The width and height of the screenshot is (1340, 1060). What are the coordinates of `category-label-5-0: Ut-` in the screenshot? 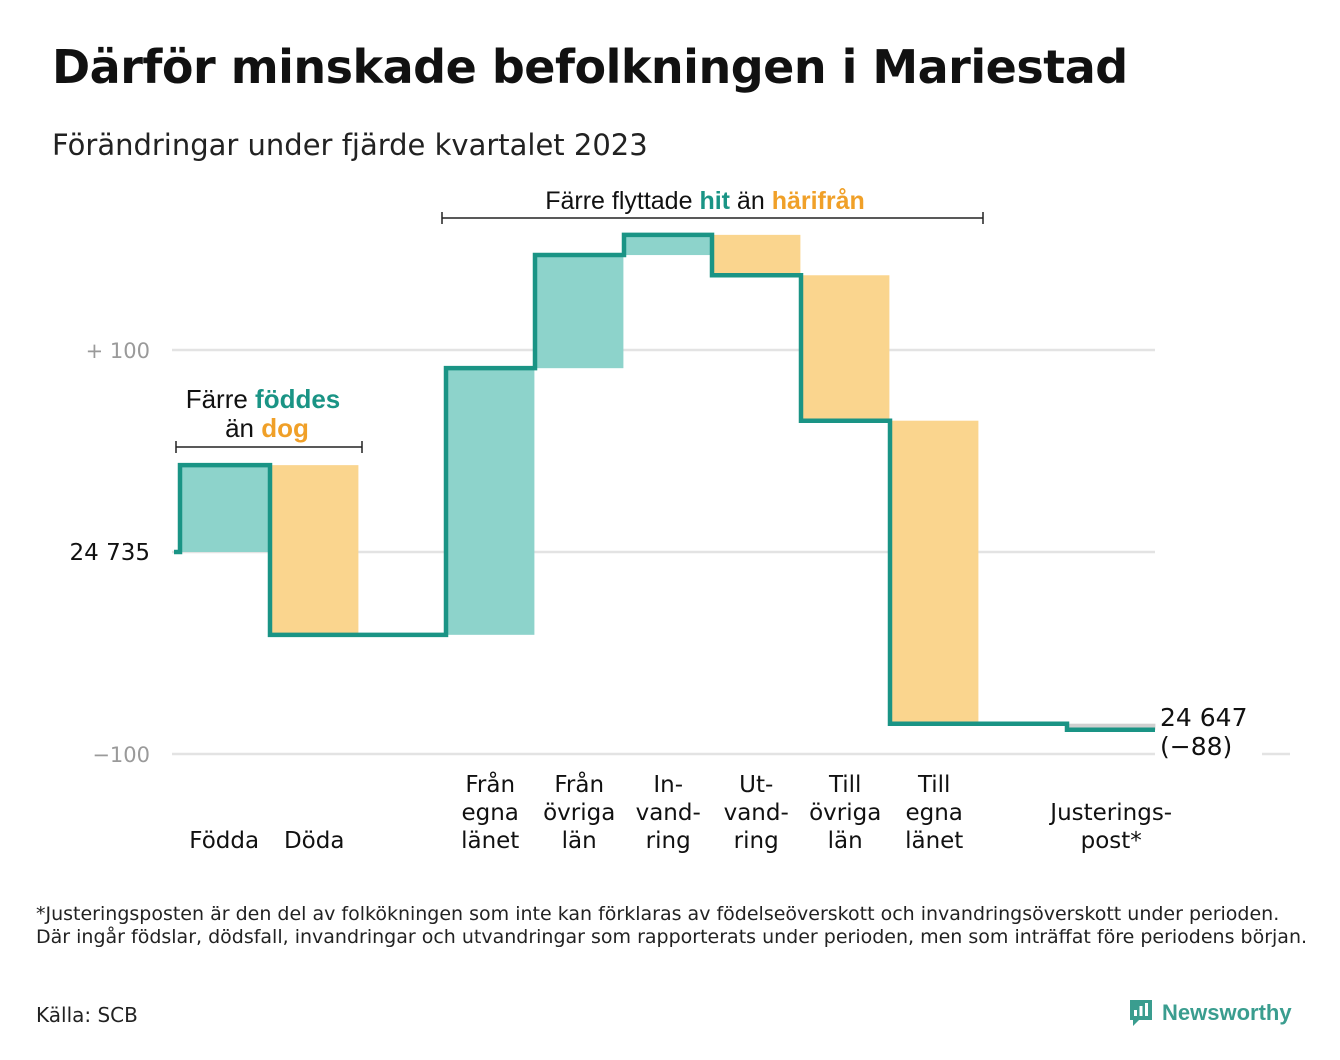 It's located at (756, 785).